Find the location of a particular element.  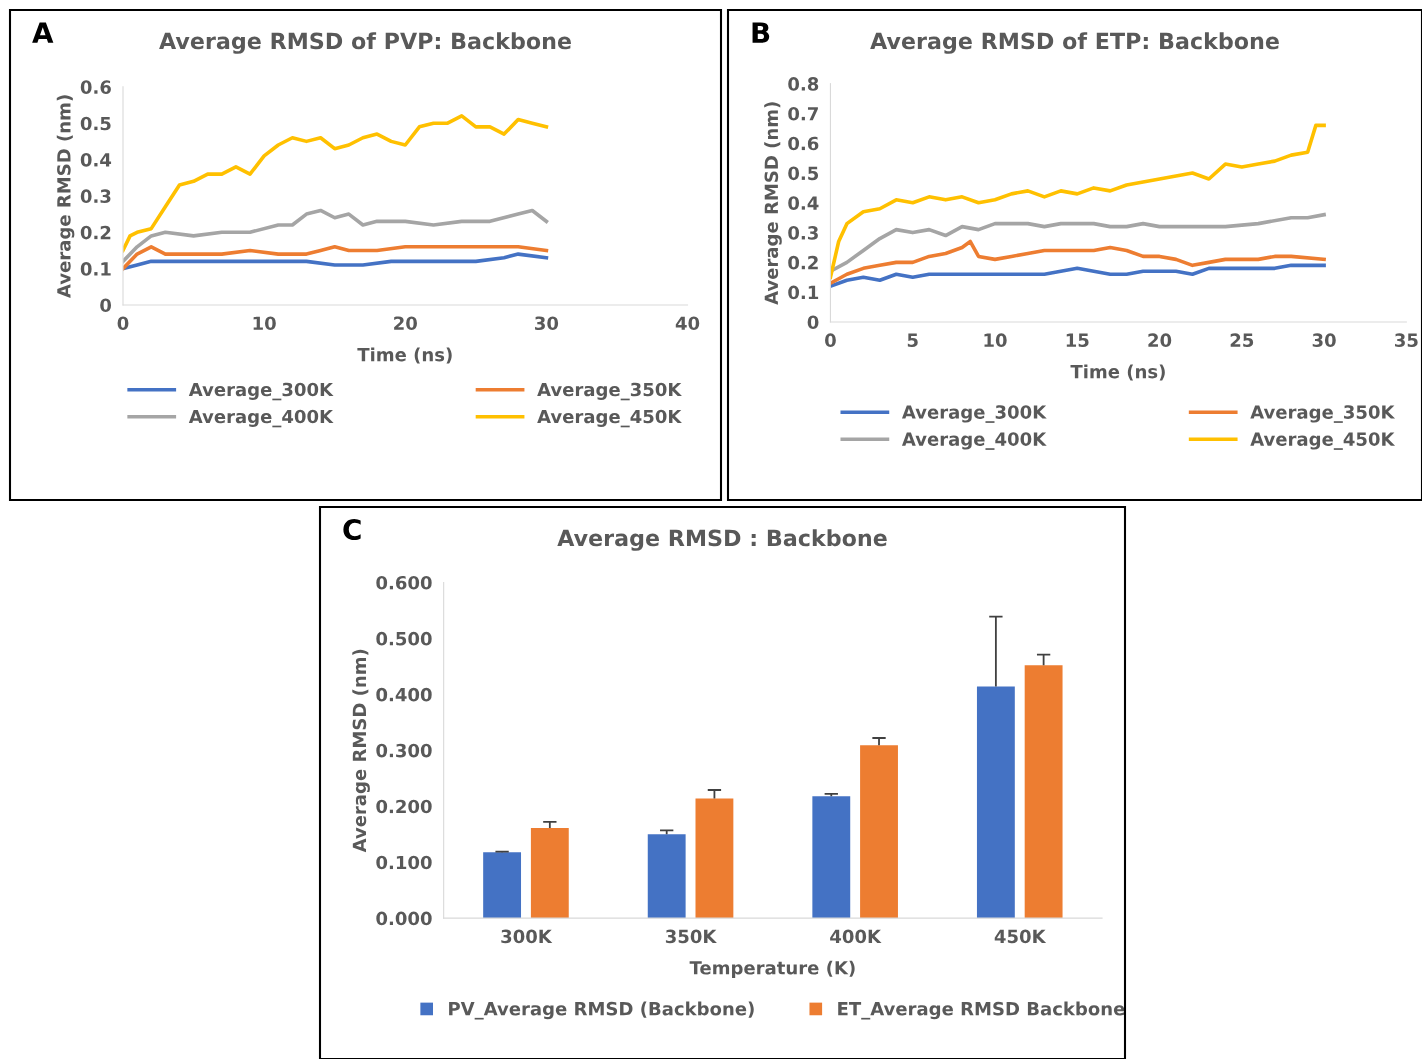

y-tick-label: 0 is located at coordinates (106, 305).